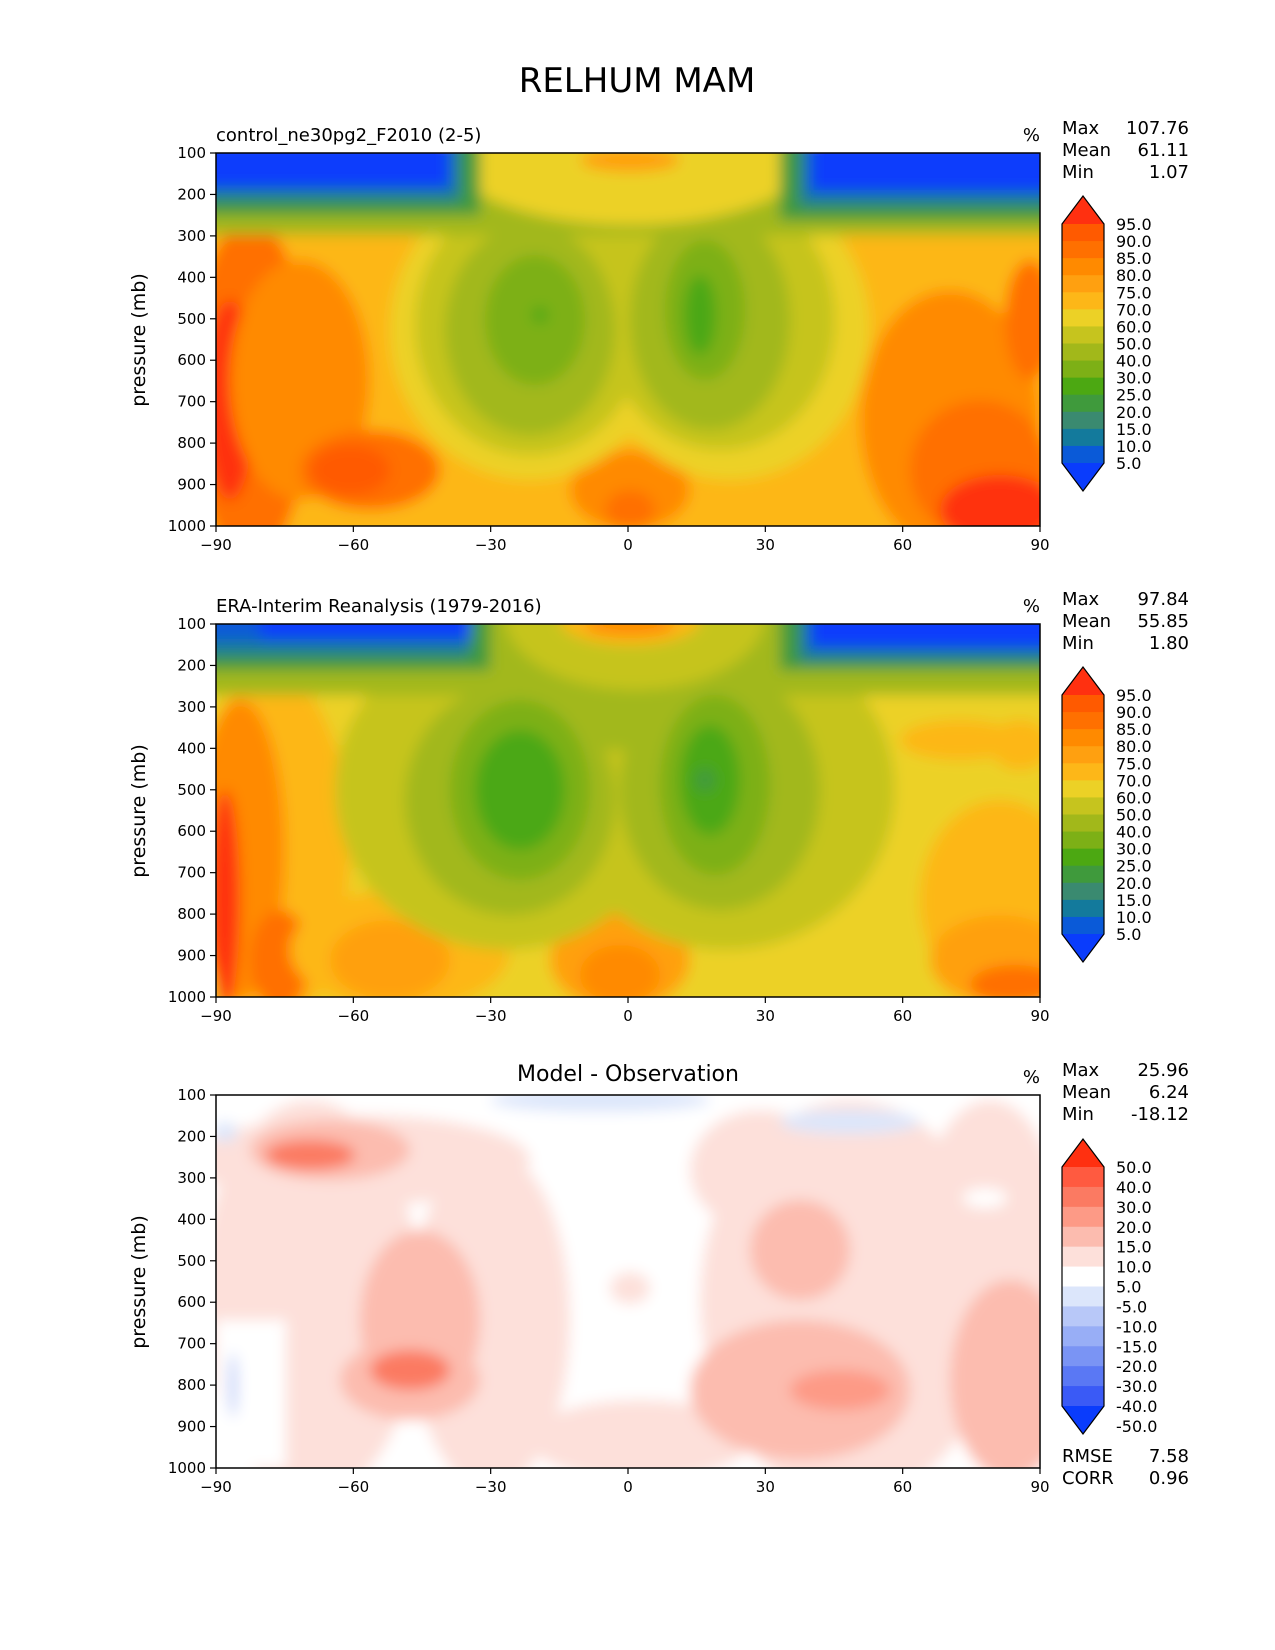  What do you see at coordinates (1031, 606) in the screenshot?
I see `units-label: %` at bounding box center [1031, 606].